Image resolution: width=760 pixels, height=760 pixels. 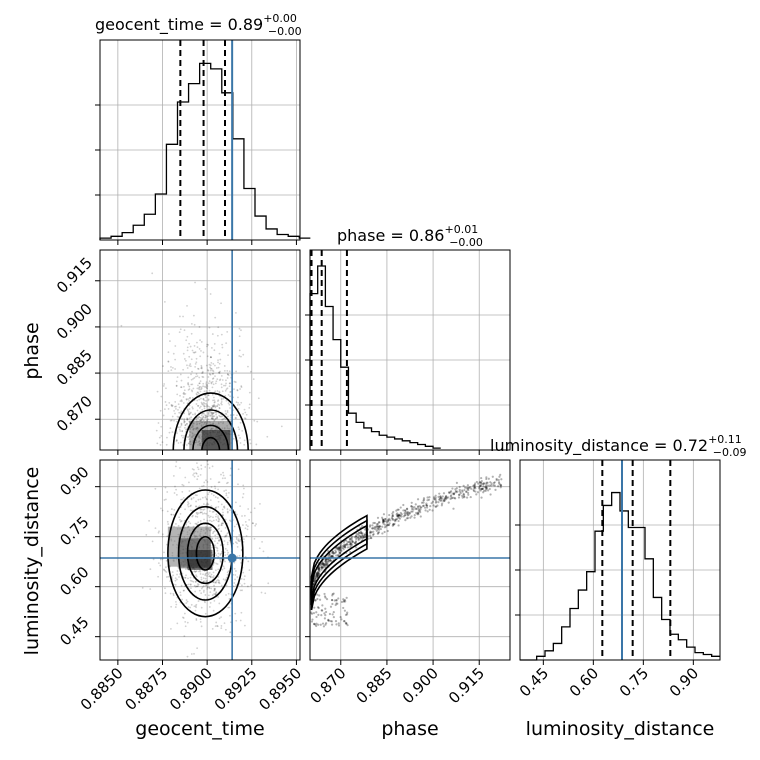 What do you see at coordinates (339, 562) in the screenshot?
I see `contour-line` at bounding box center [339, 562].